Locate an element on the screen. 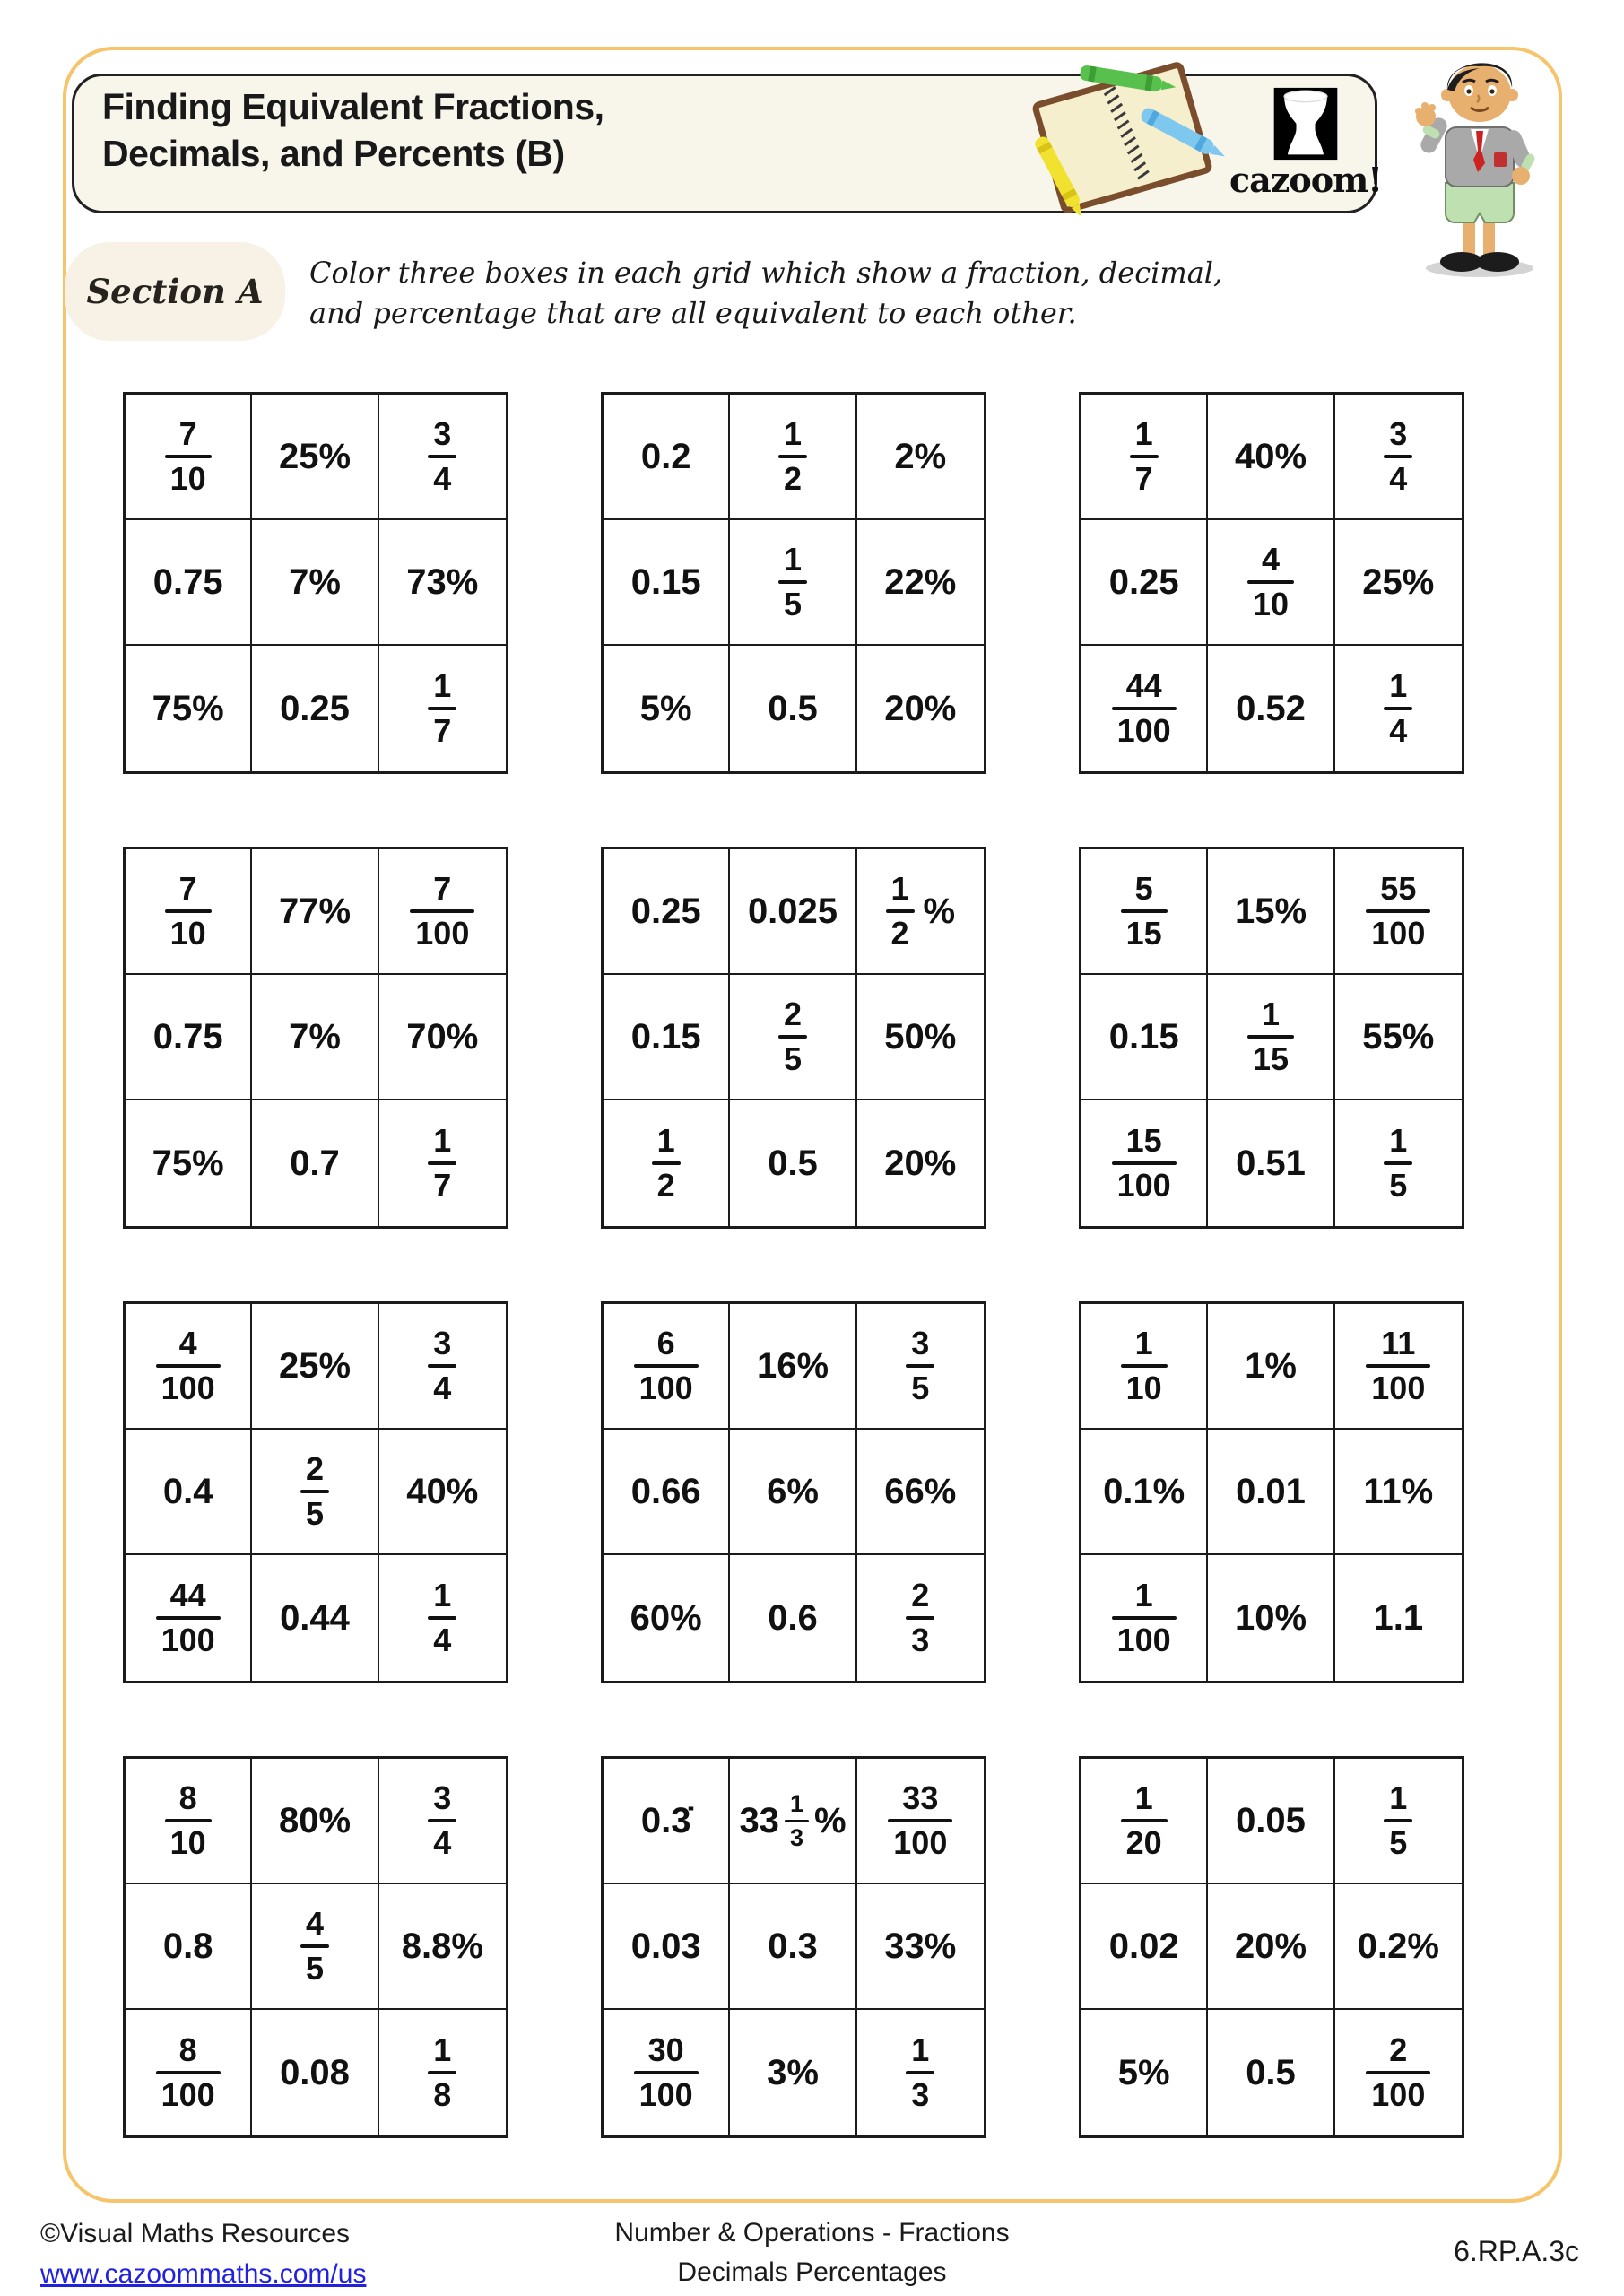 This screenshot has height=2296, width=1624. grid-cell: 6% is located at coordinates (793, 1492).